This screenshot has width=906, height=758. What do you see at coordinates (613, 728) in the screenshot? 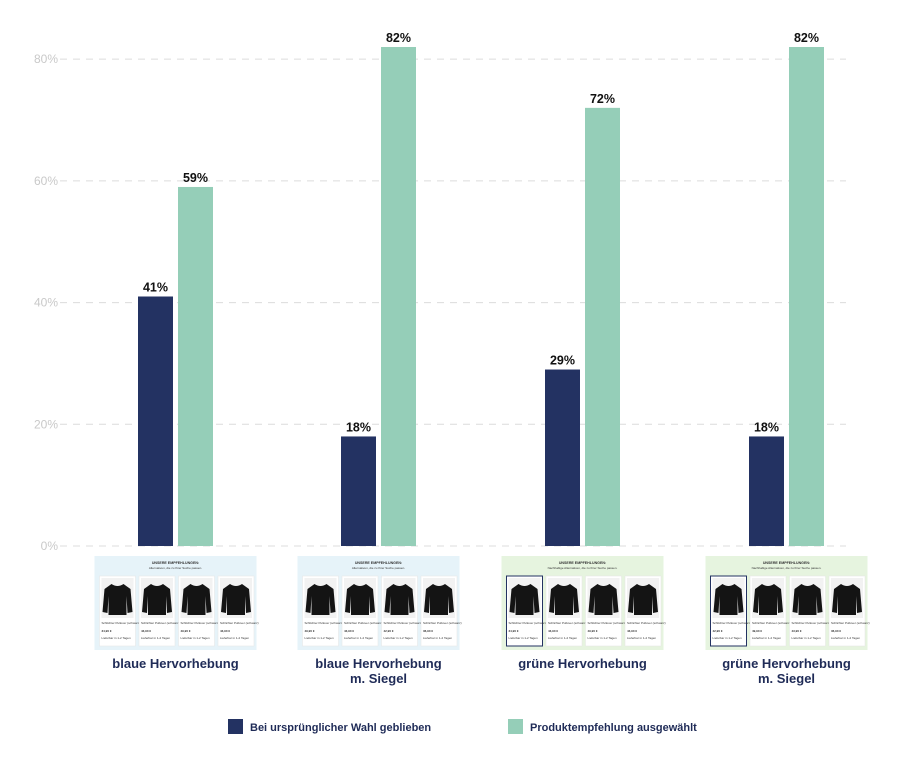
I see `legend-label: Produktempfehlung ausgewählt` at bounding box center [613, 728].